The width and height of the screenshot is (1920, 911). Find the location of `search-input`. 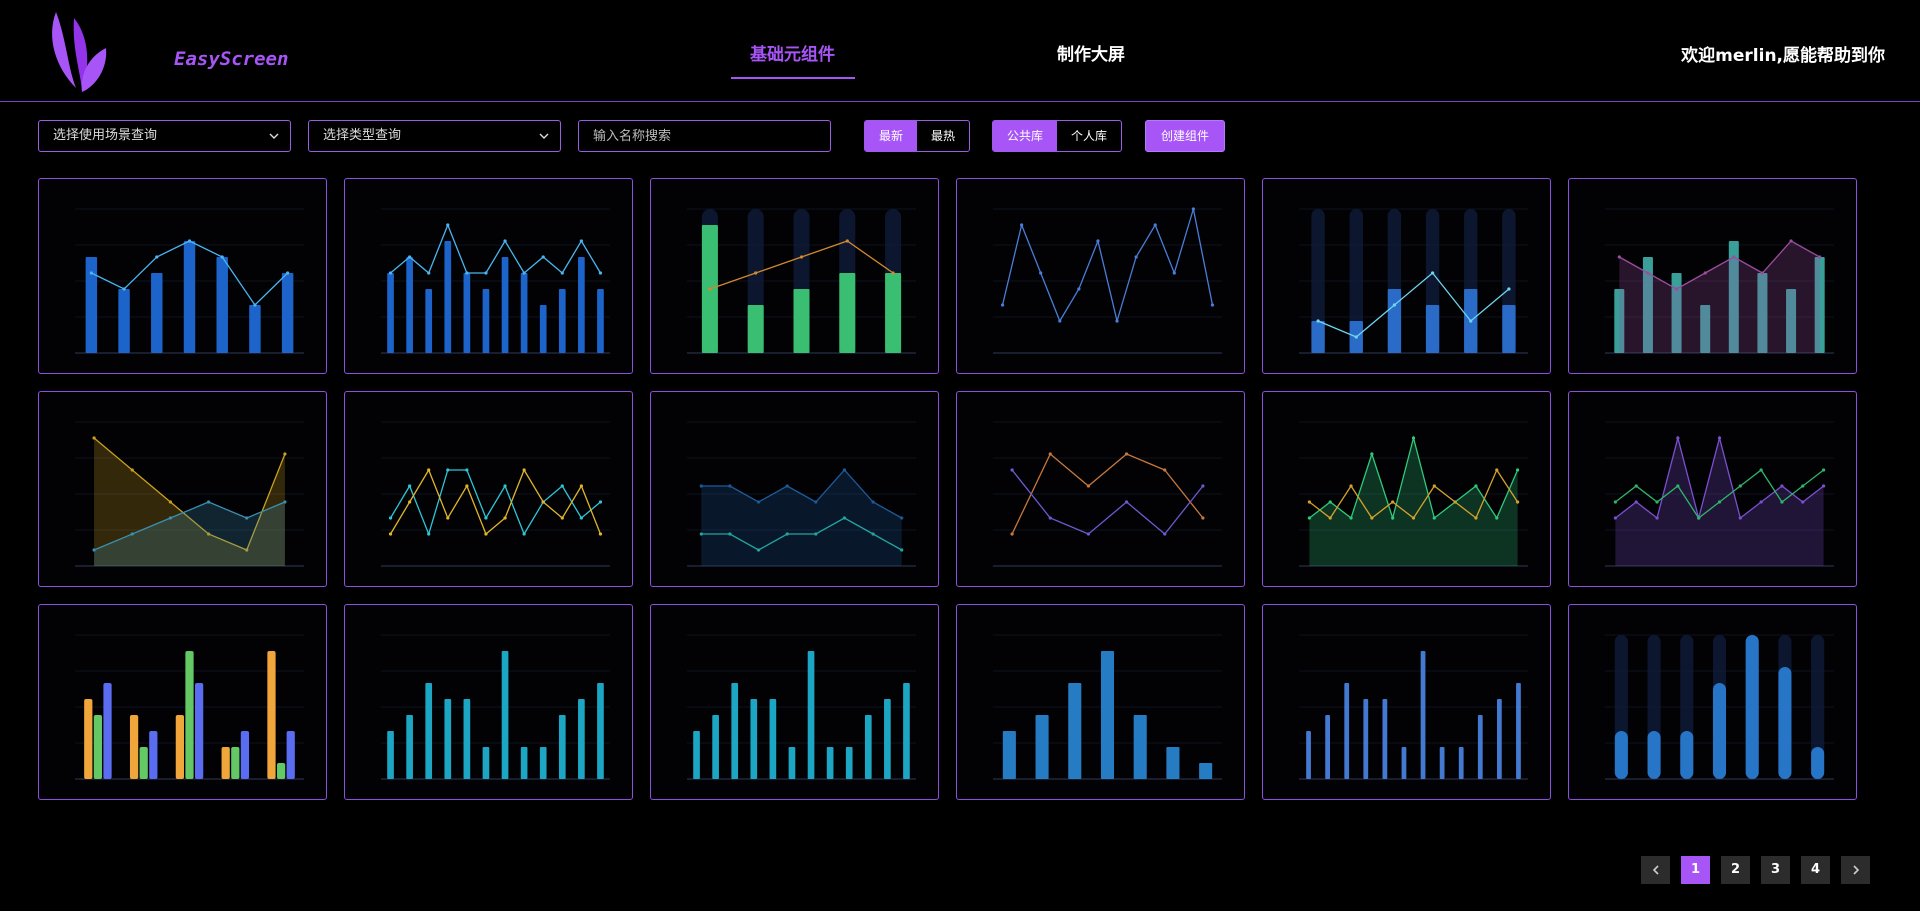

search-input is located at coordinates (704, 136).